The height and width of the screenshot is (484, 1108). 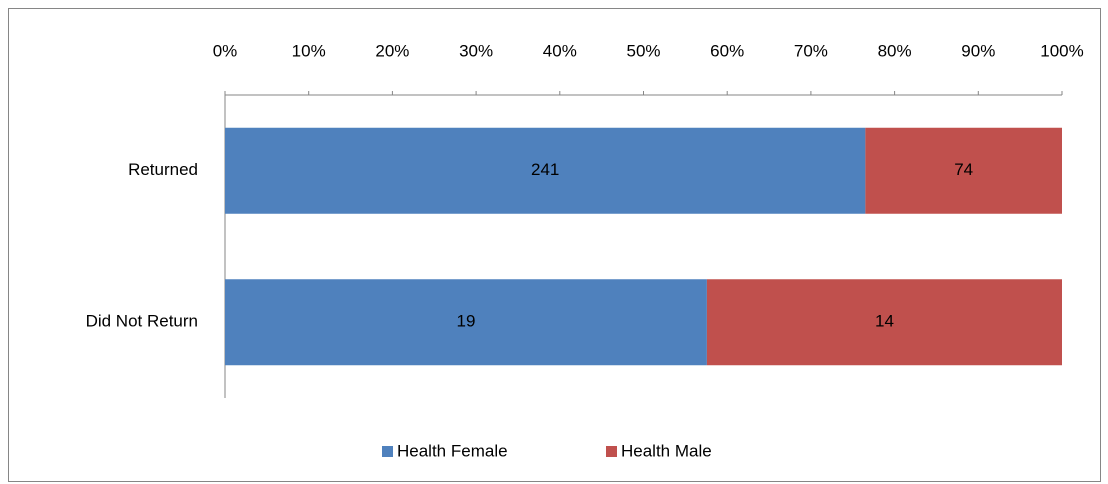 What do you see at coordinates (476, 50) in the screenshot?
I see `x-tick-label: 30%` at bounding box center [476, 50].